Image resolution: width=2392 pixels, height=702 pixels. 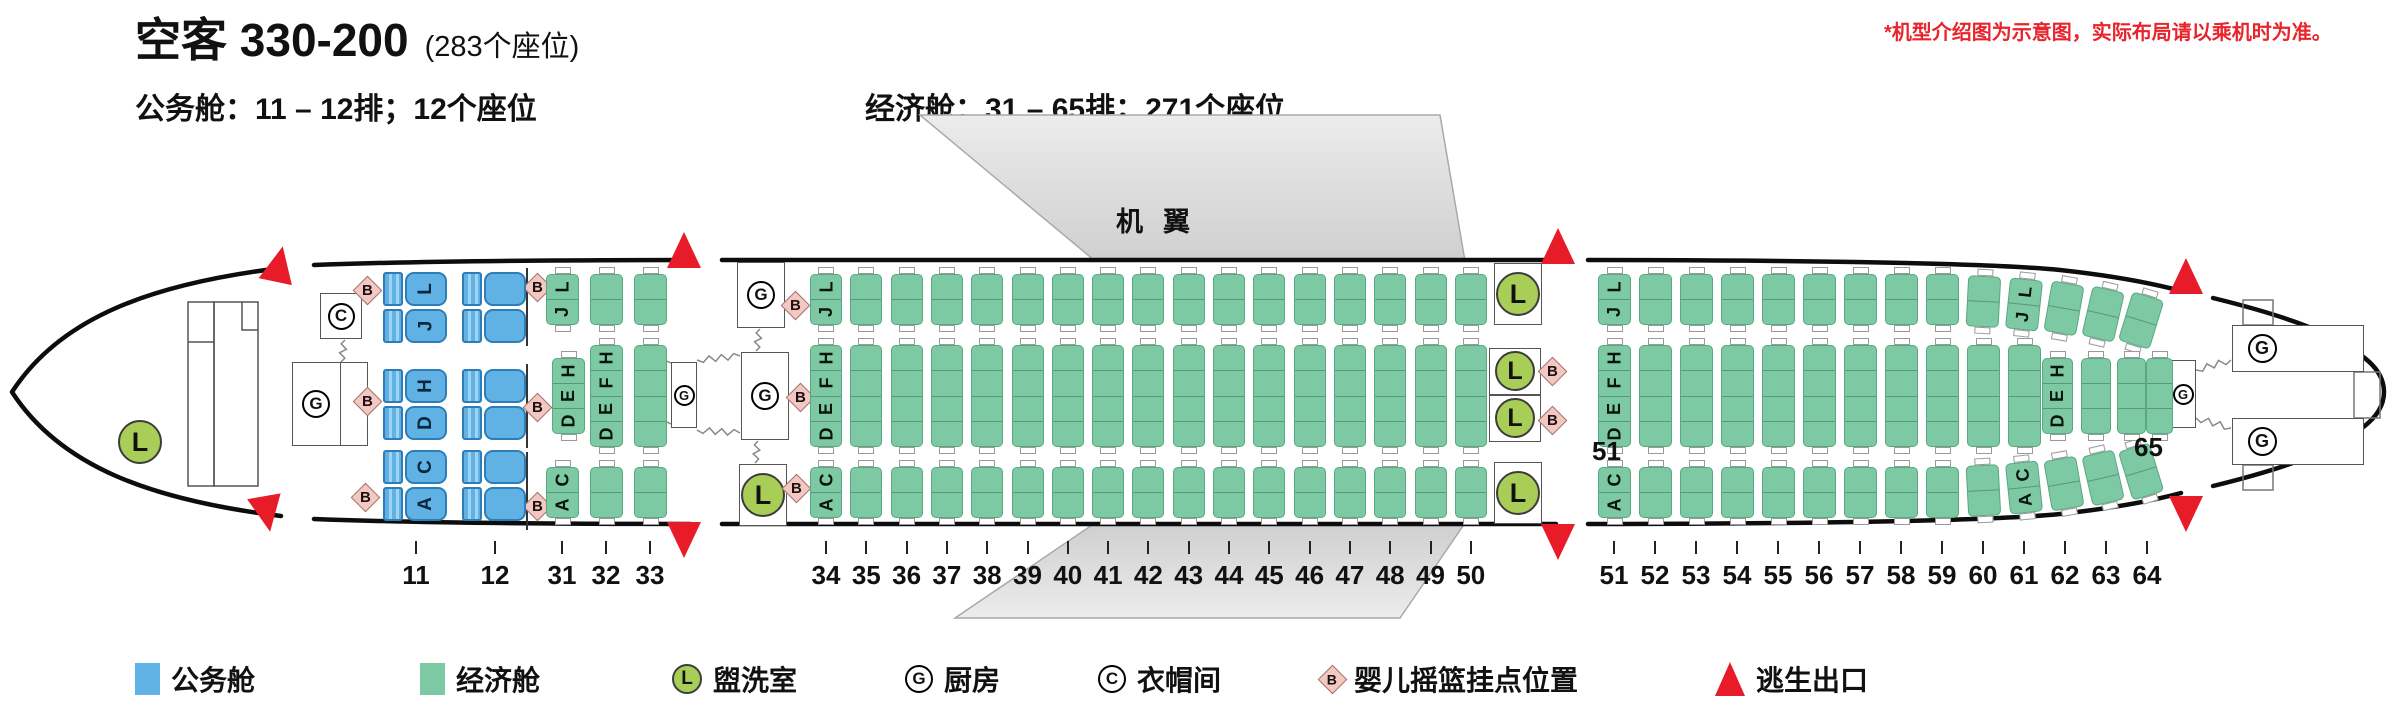 What do you see at coordinates (1163, 222) in the screenshot?
I see `wing-label: 机翼` at bounding box center [1163, 222].